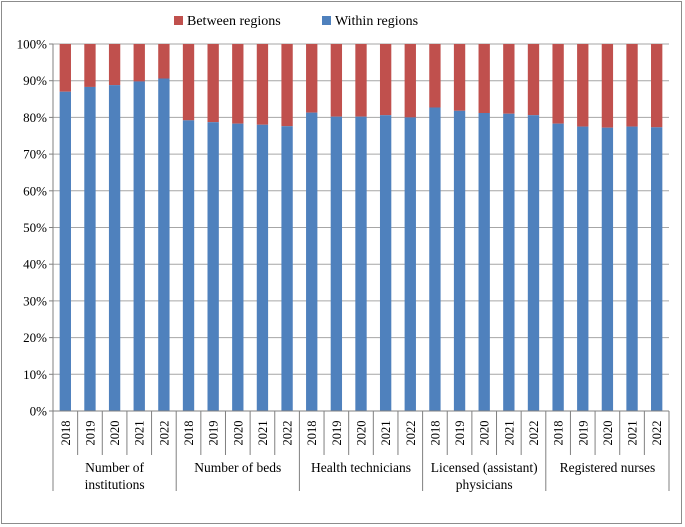  What do you see at coordinates (608, 467) in the screenshot?
I see `x-group-label: Registered nurses` at bounding box center [608, 467].